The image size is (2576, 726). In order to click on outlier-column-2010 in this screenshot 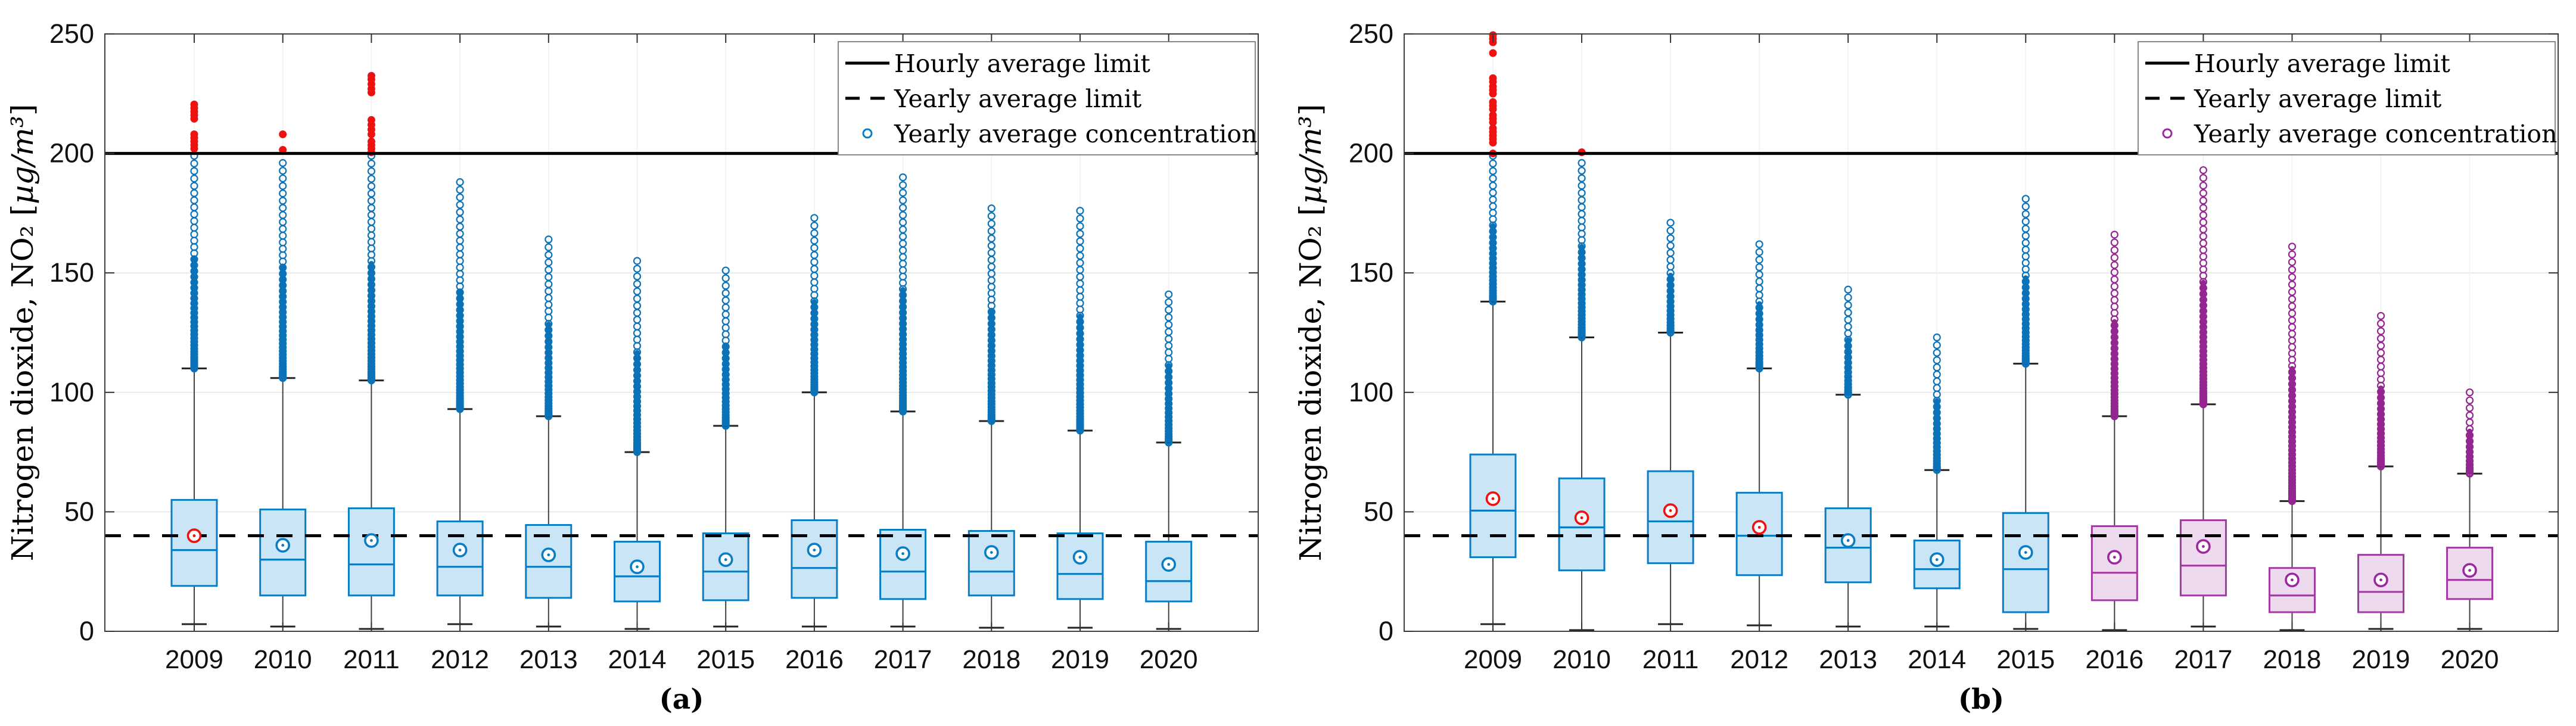, I will do `click(1582, 245)`.